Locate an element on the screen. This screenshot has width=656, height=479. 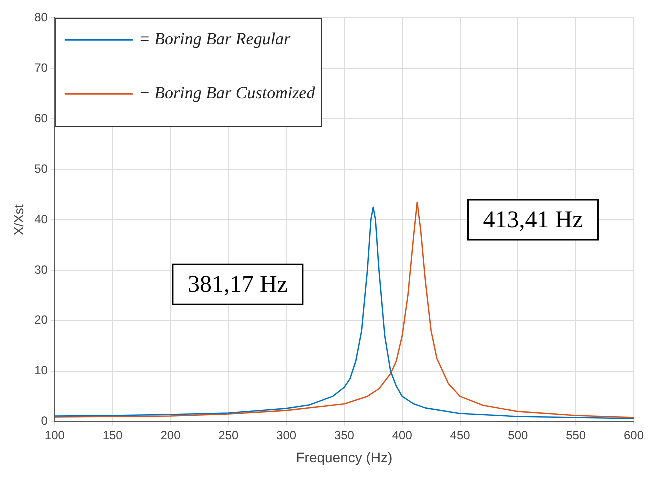
y-tick-label: 10 is located at coordinates (41, 371).